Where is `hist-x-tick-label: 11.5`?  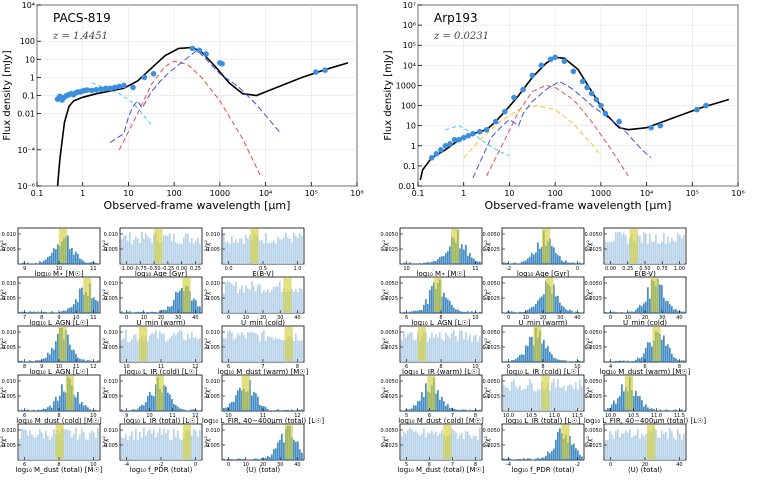 hist-x-tick-label: 11.5 is located at coordinates (577, 416).